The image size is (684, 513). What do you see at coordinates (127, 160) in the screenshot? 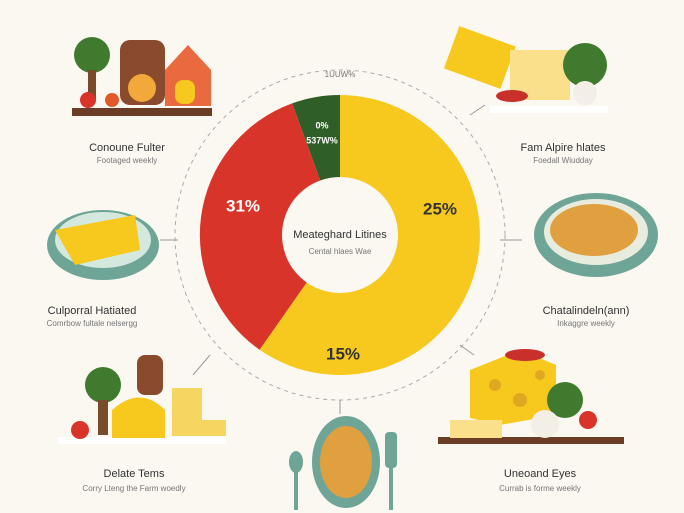
I see `item-subtitle: Footaged weekly` at bounding box center [127, 160].